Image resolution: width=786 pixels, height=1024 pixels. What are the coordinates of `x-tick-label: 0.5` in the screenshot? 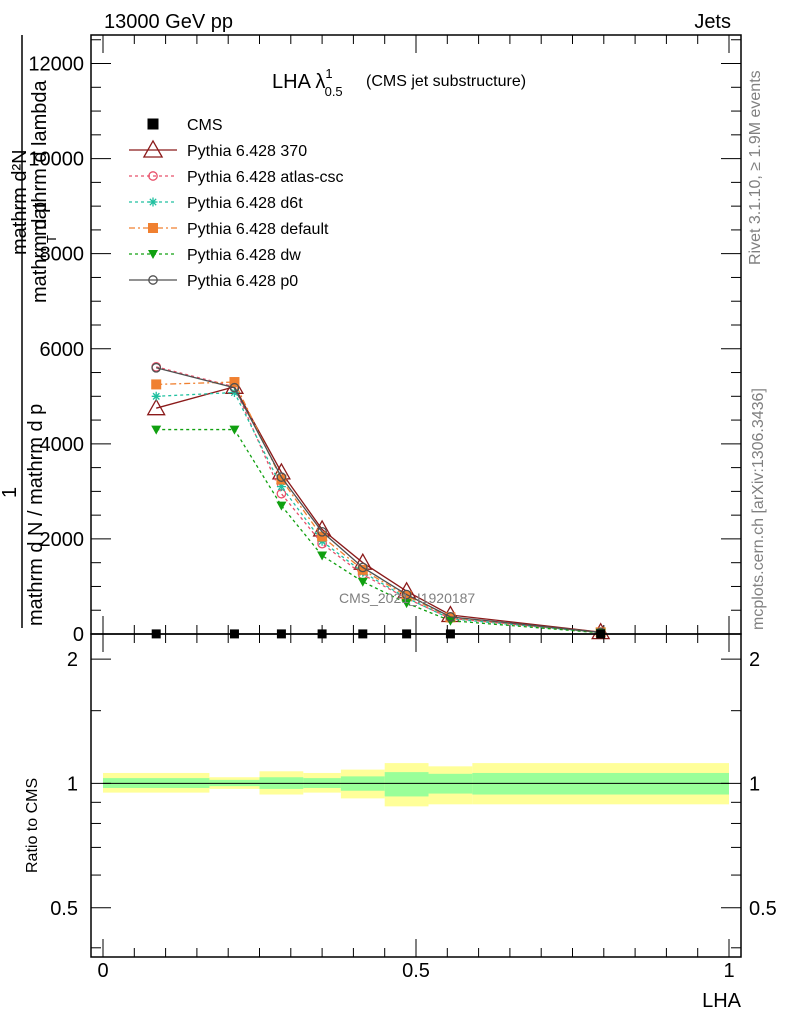 It's located at (416, 971).